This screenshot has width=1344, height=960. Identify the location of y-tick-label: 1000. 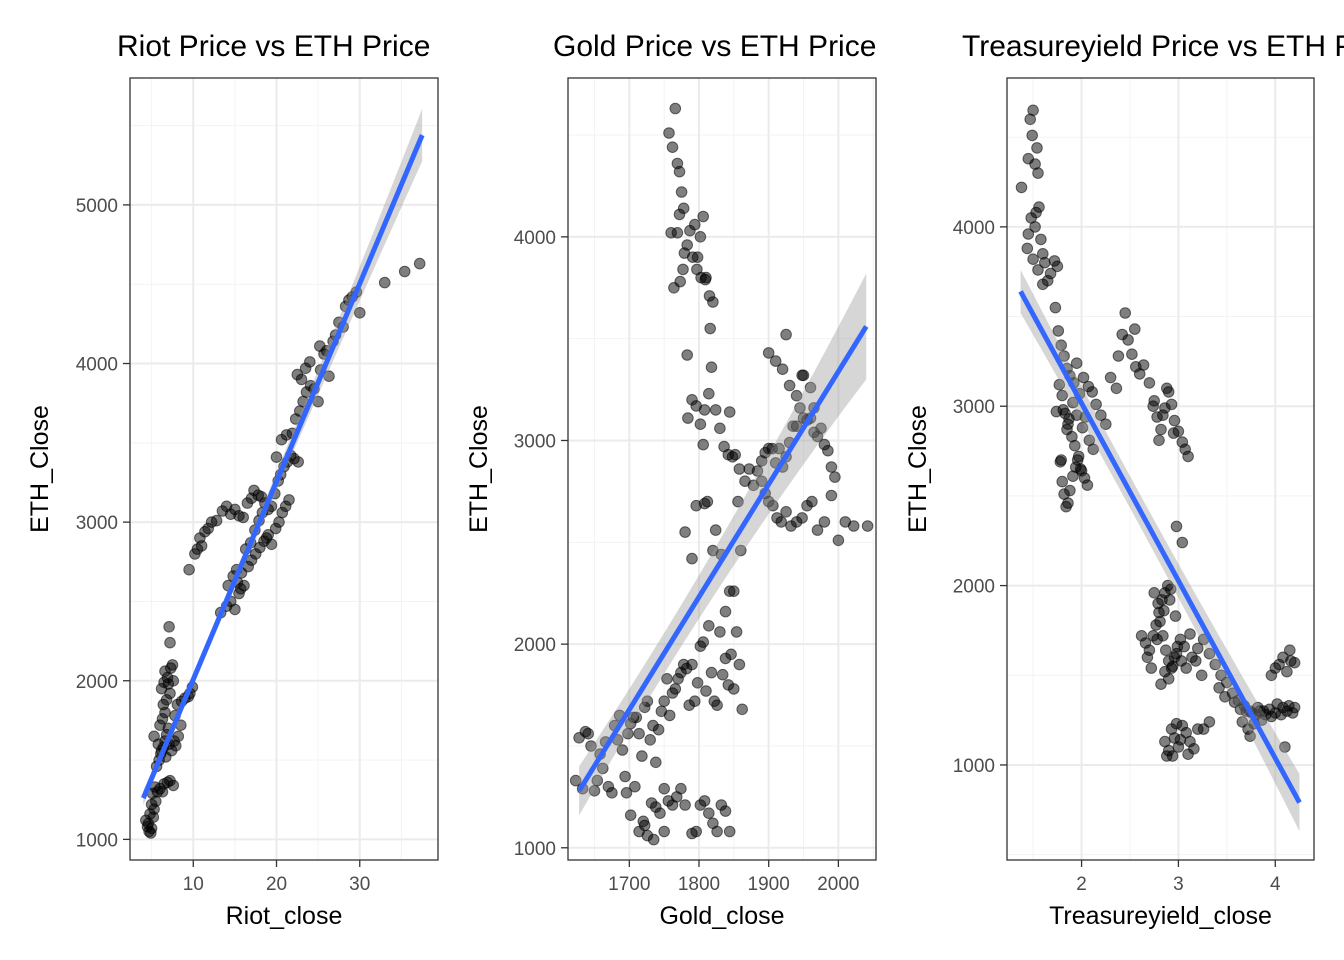
(535, 849).